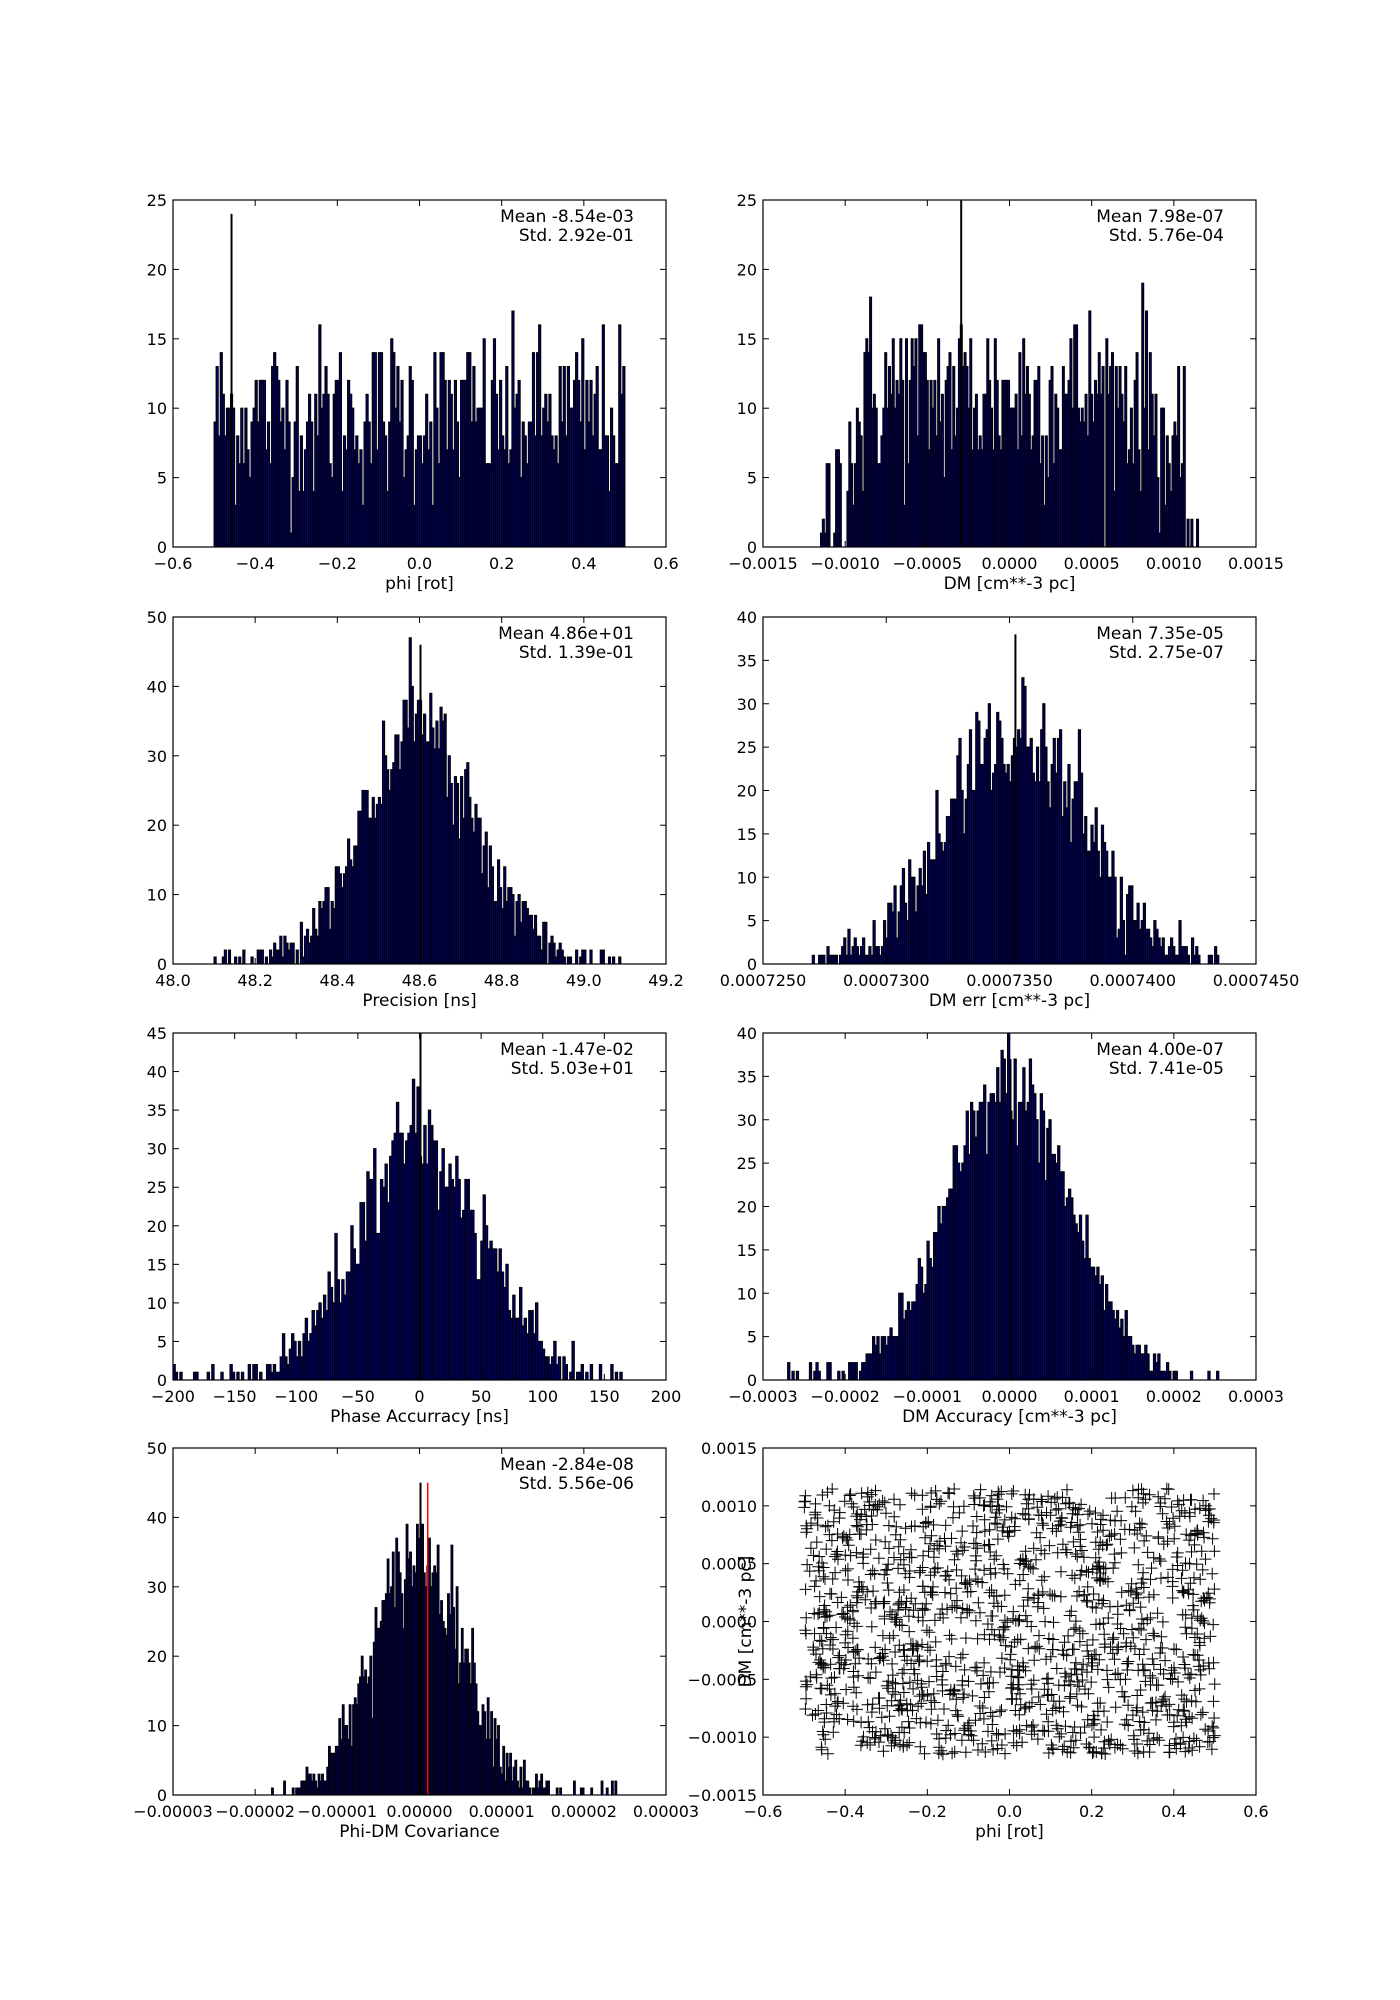 Image resolution: width=1400 pixels, height=2000 pixels. What do you see at coordinates (1092, 563) in the screenshot?
I see `x-tick-label: 0.0005` at bounding box center [1092, 563].